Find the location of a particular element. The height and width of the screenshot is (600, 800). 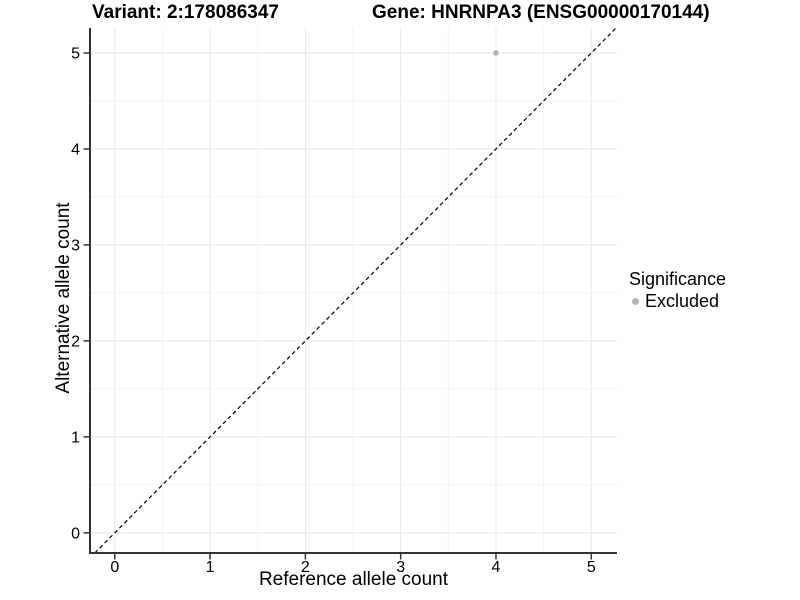

legend: Significance Excluded is located at coordinates (677, 290).